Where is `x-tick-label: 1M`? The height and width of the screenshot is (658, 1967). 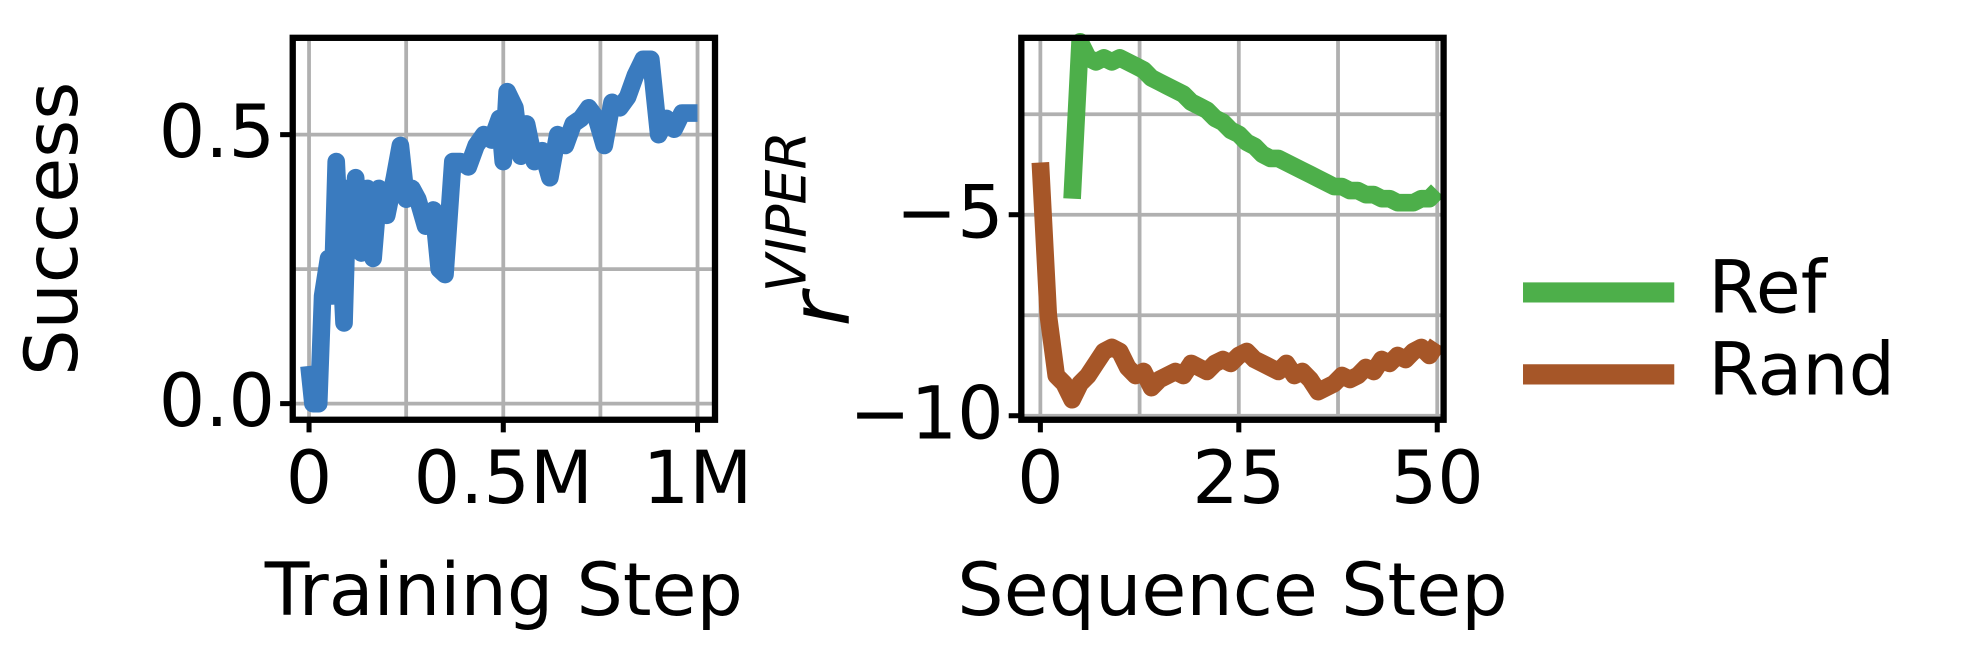
x-tick-label: 1M is located at coordinates (698, 478).